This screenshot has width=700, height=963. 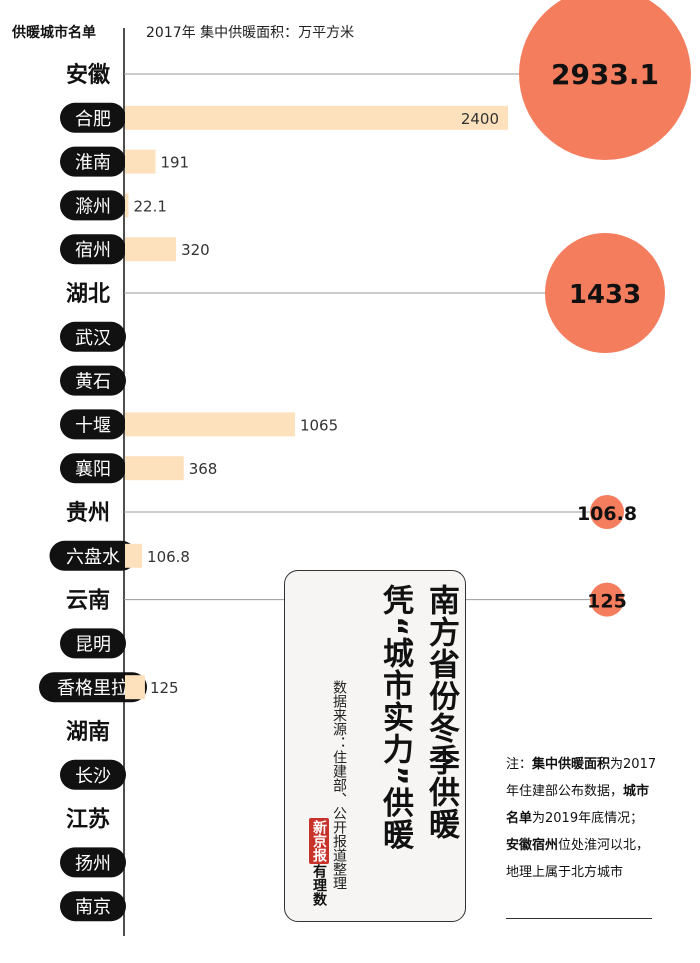 What do you see at coordinates (174, 163) in the screenshot?
I see `bar-value-label: 191` at bounding box center [174, 163].